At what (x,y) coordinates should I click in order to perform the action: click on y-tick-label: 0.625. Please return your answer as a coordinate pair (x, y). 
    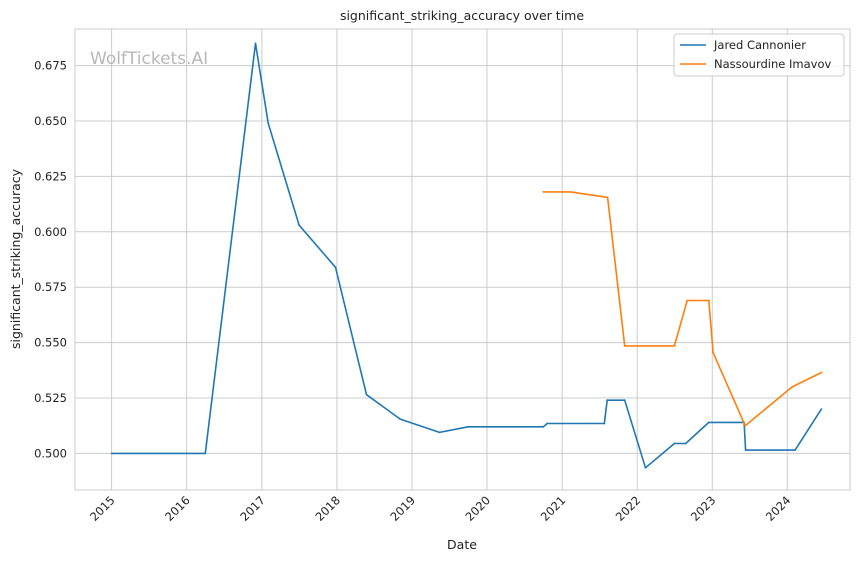
    Looking at the image, I should click on (50, 176).